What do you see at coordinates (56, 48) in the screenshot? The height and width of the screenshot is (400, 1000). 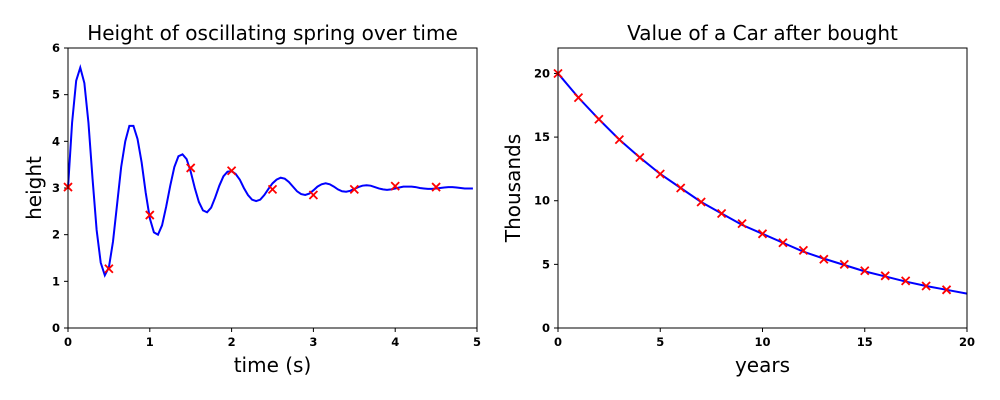 I see `y-tick-label: 6` at bounding box center [56, 48].